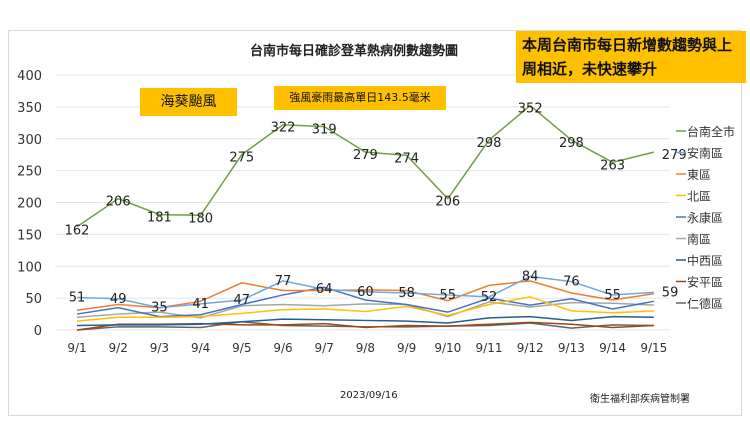  Describe the element at coordinates (711, 131) in the screenshot. I see `legend-entry: 台南全市` at that location.